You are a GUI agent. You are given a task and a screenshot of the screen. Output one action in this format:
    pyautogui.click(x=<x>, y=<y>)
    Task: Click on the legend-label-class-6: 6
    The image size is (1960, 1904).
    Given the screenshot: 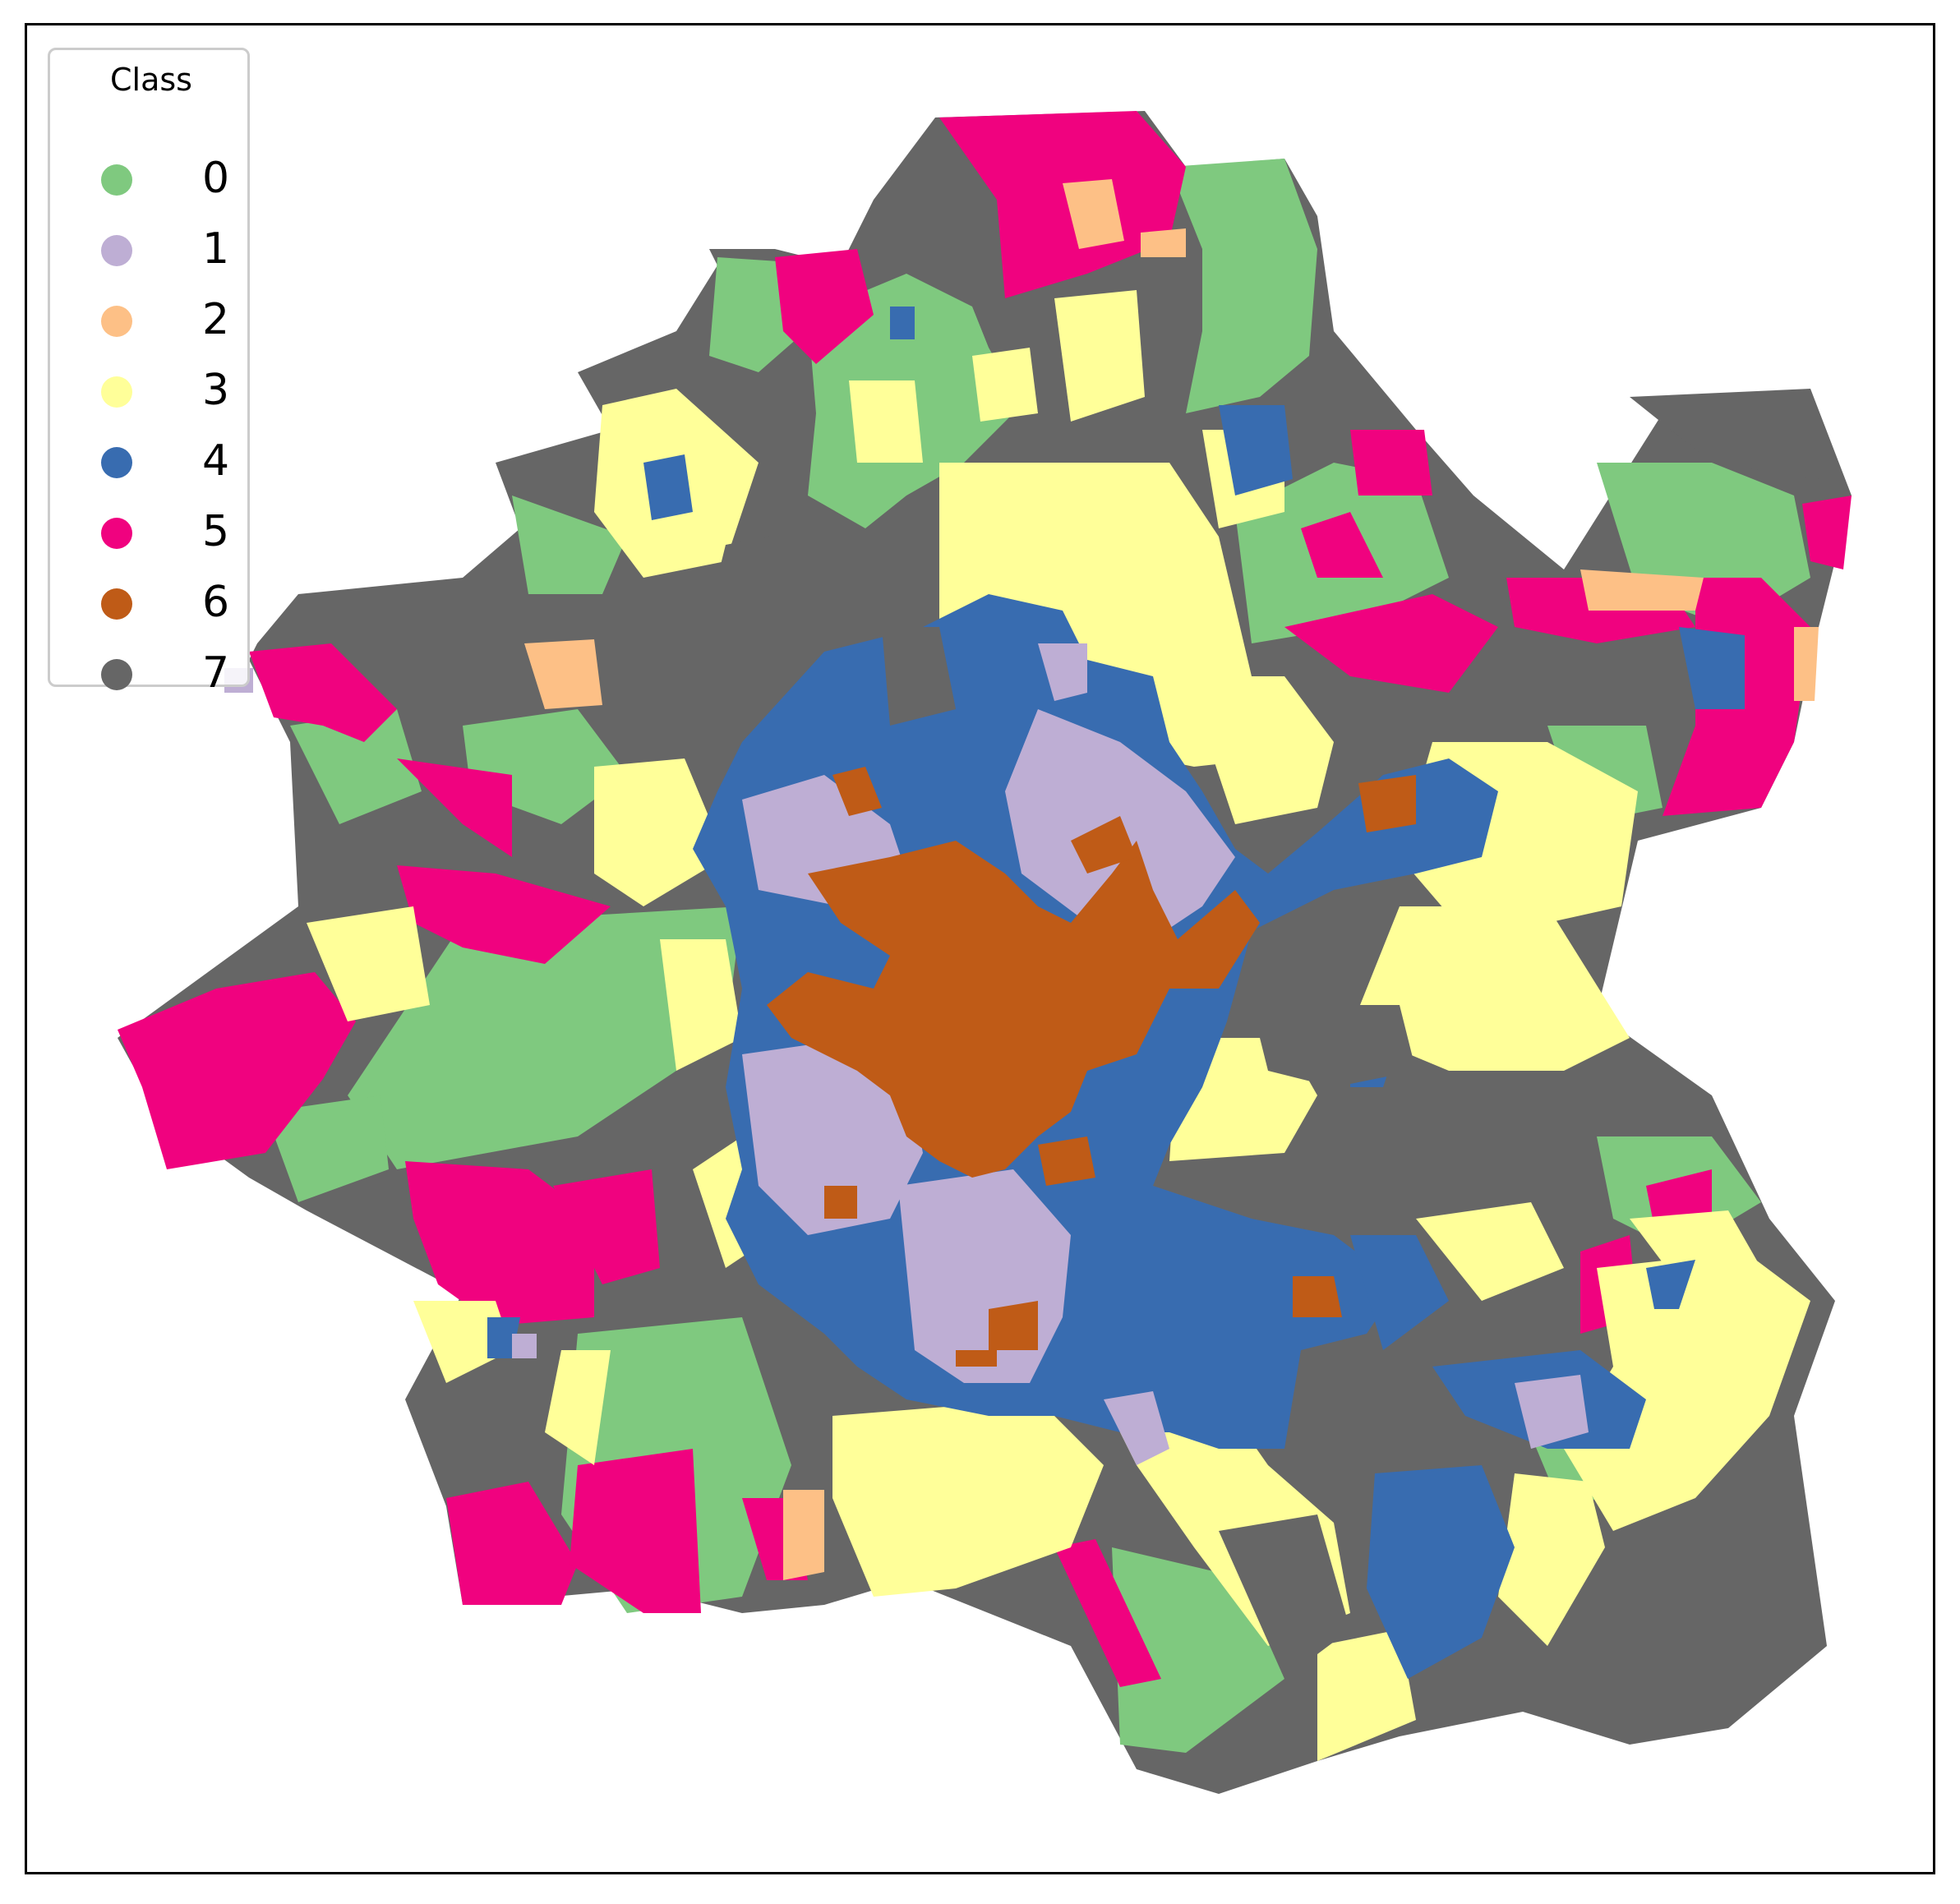 What is the action you would take?
    pyautogui.click(x=216, y=602)
    